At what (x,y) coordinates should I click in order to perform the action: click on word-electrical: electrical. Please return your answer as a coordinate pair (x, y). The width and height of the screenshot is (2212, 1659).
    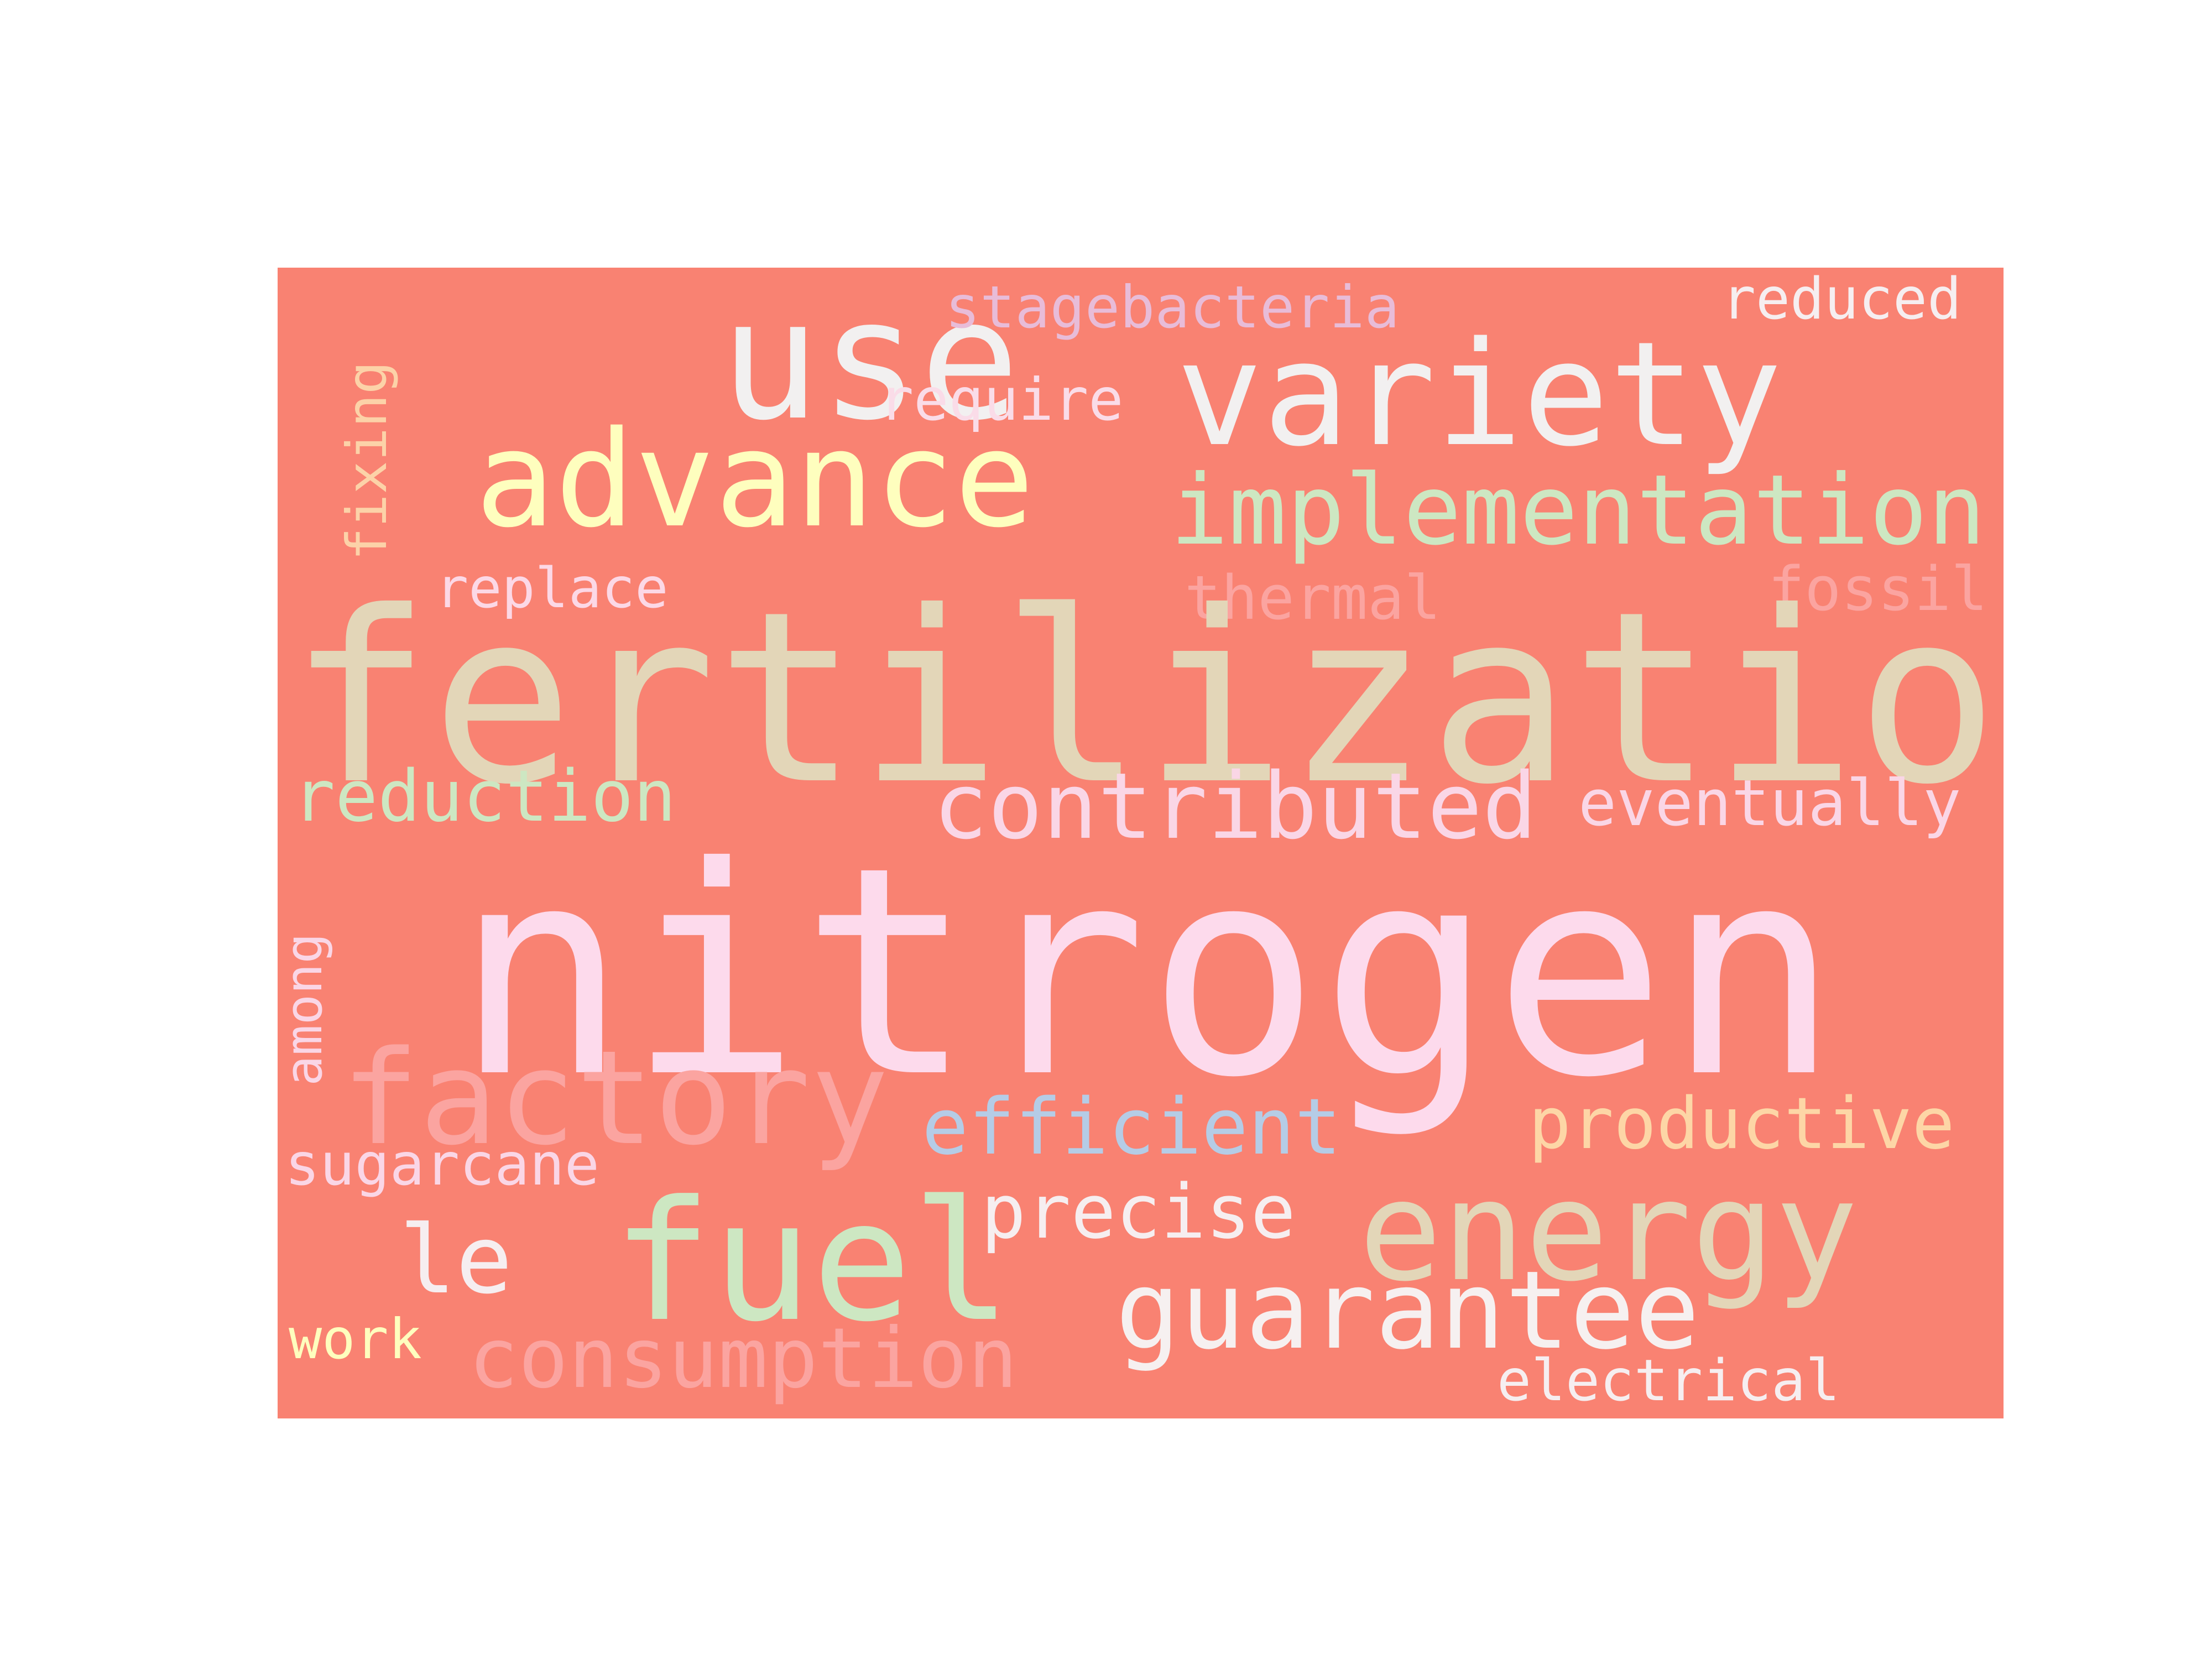
    Looking at the image, I should click on (1669, 1381).